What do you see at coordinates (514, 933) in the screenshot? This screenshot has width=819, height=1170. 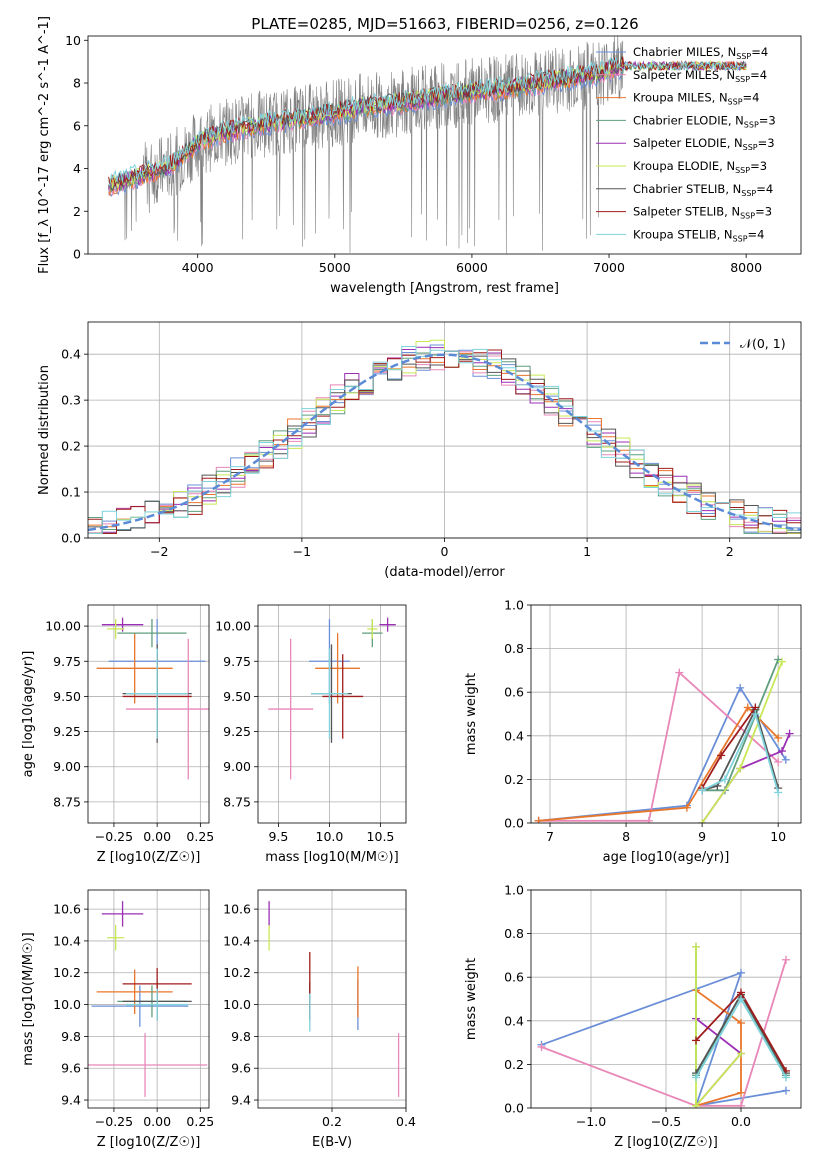 I see `y-tick-label: 0.8` at bounding box center [514, 933].